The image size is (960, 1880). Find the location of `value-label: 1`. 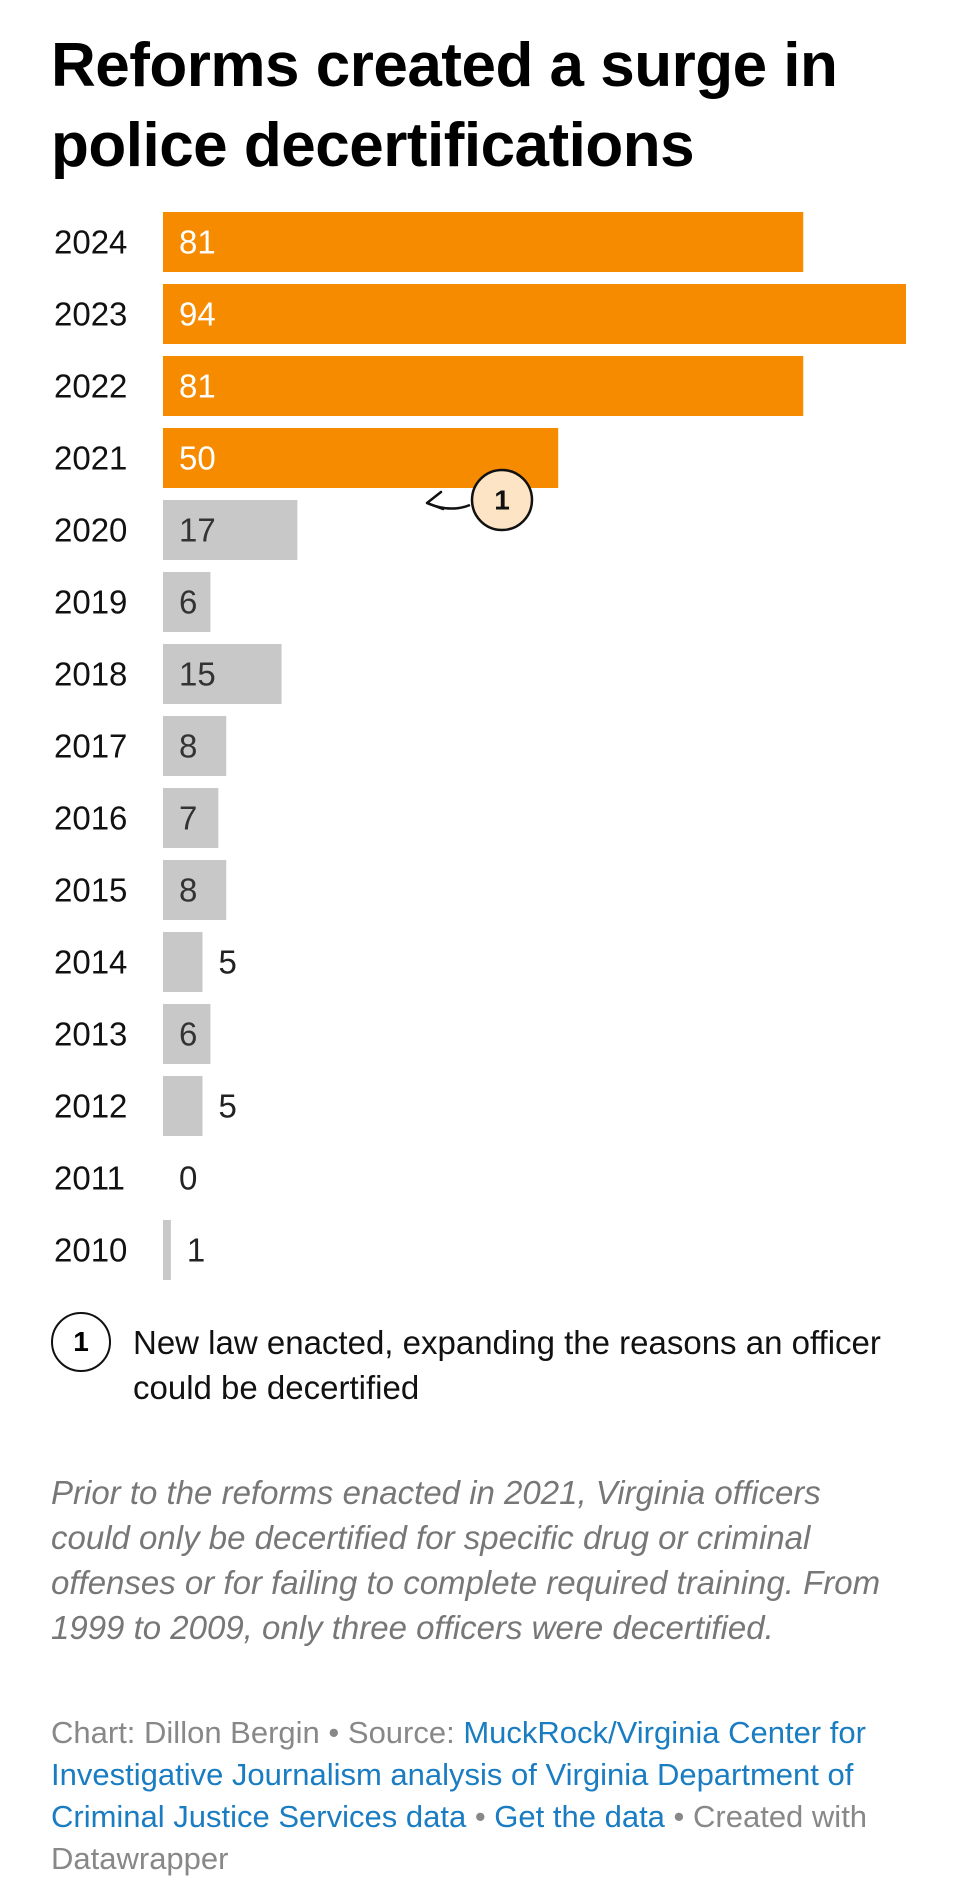

value-label: 1 is located at coordinates (196, 1250).